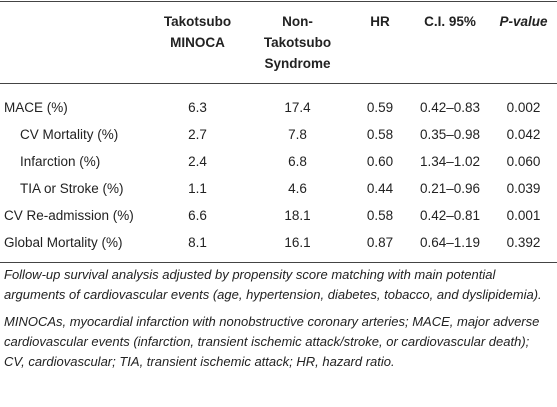 This screenshot has height=407, width=557. I want to click on cell: 6.6, so click(197, 215).